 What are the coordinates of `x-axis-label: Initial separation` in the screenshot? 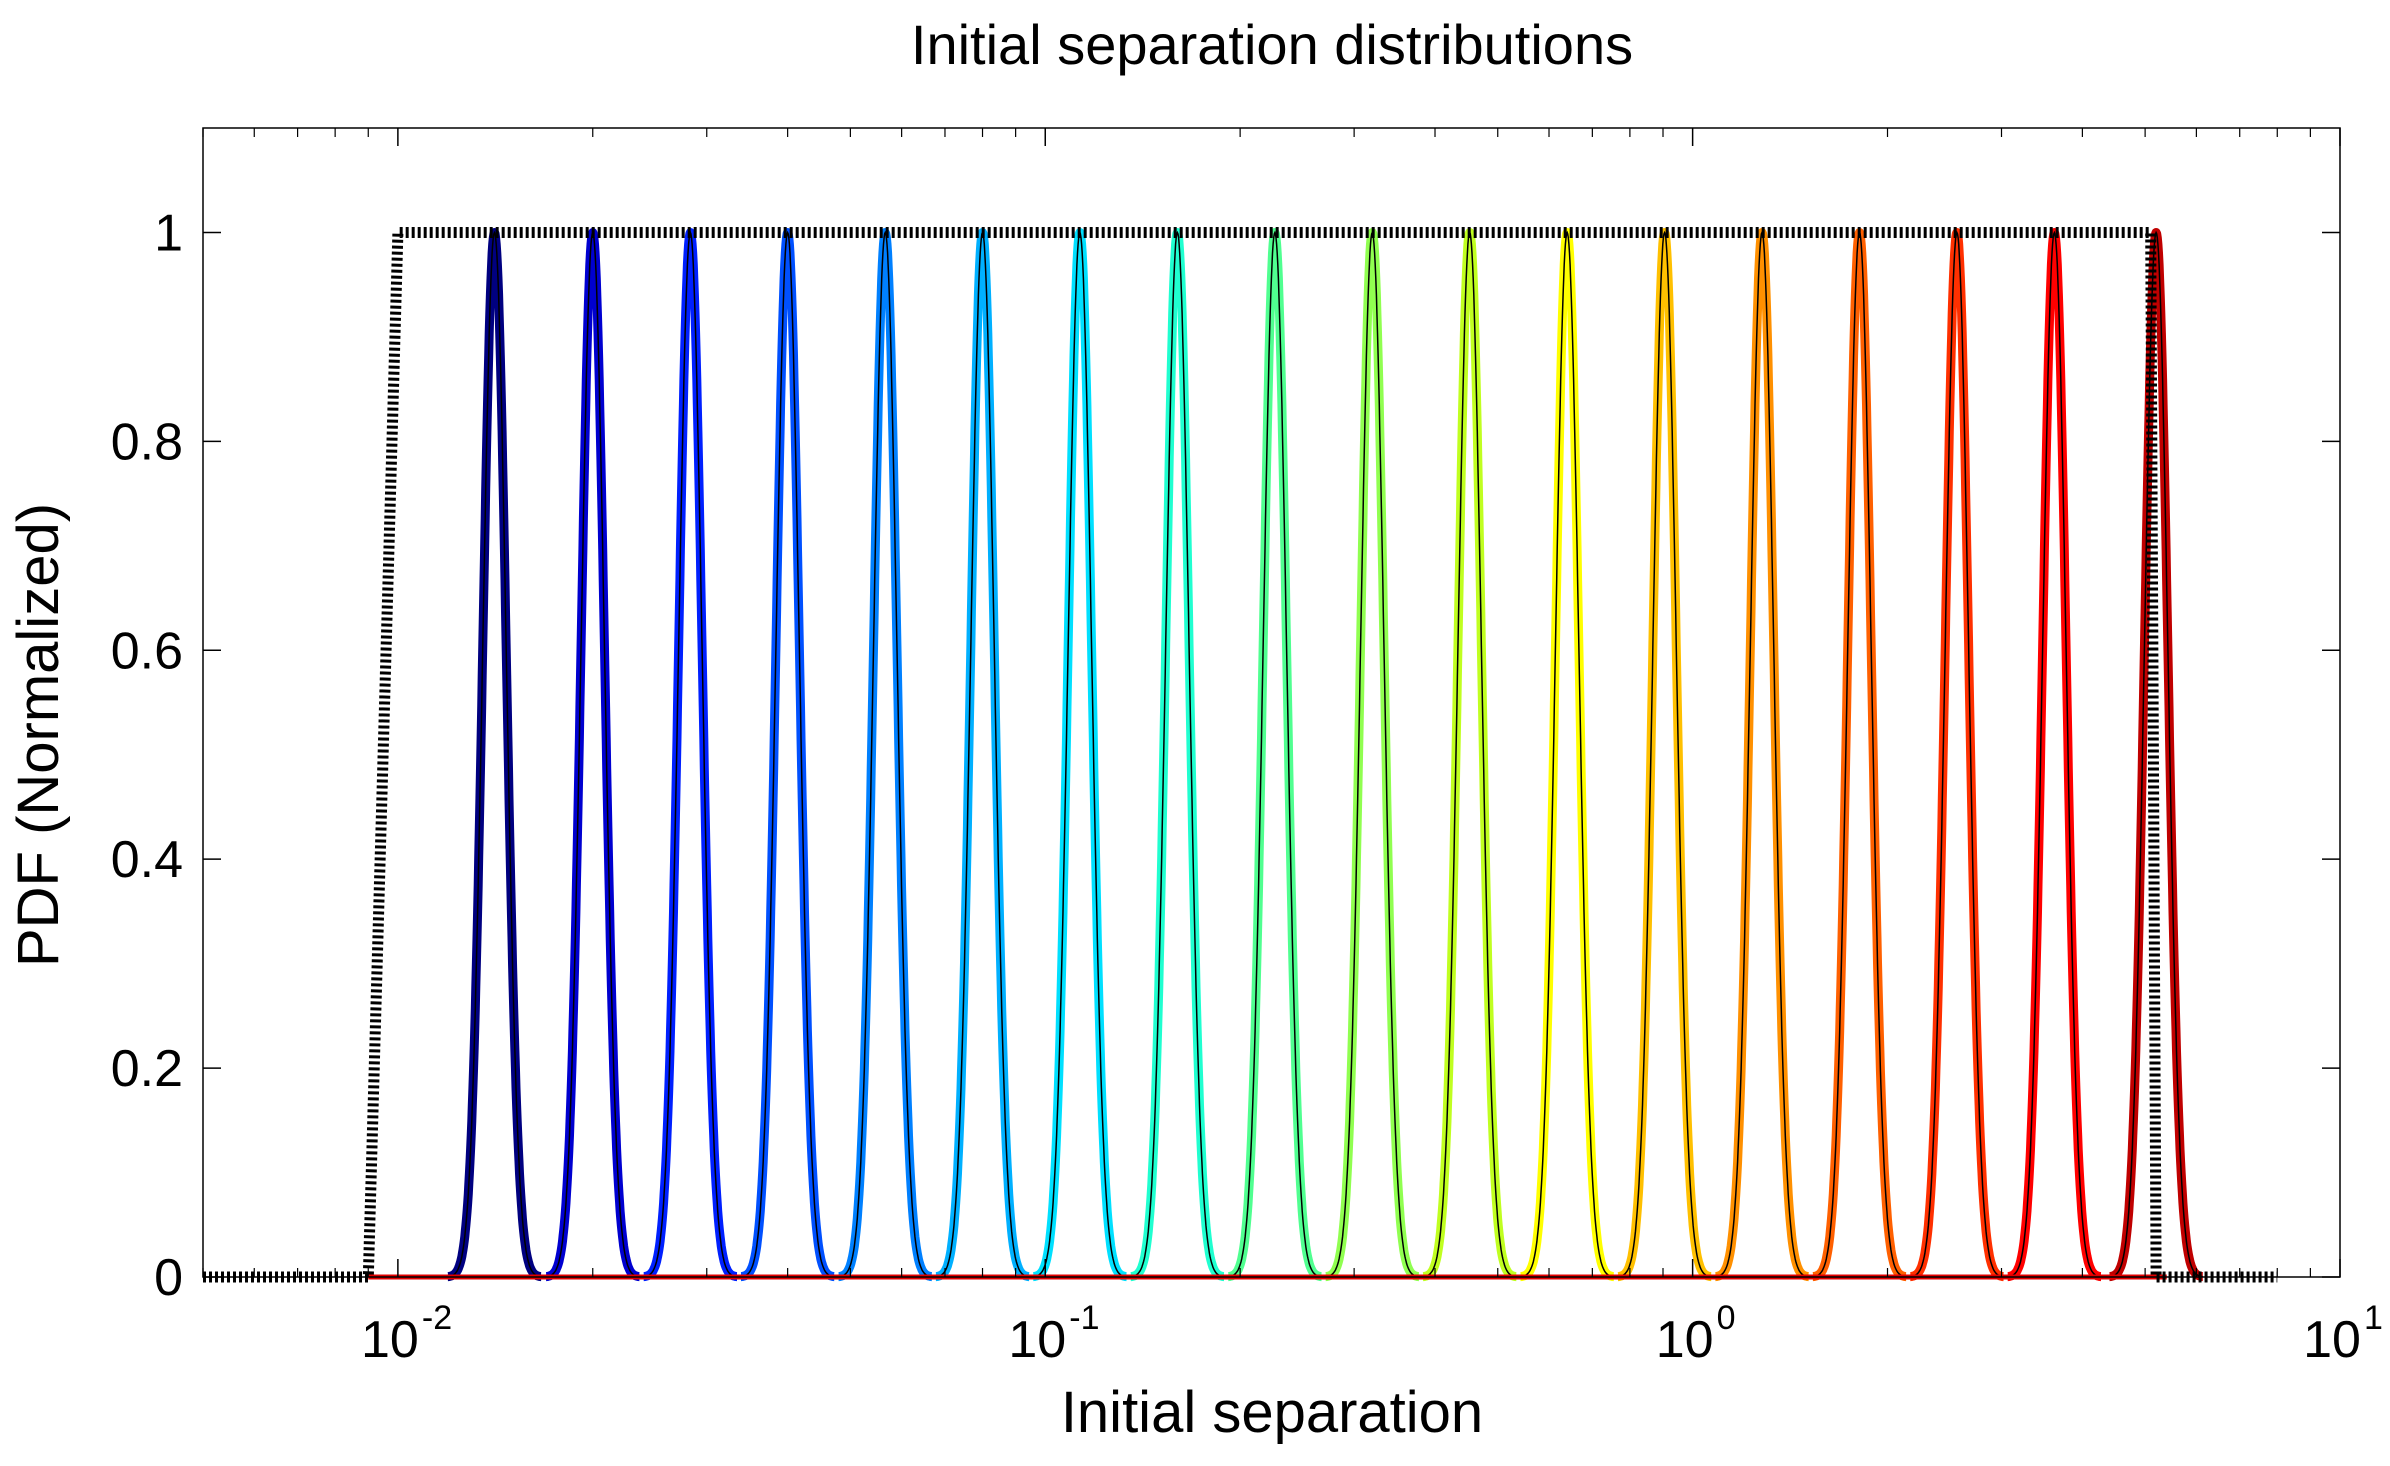 It's located at (1272, 1412).